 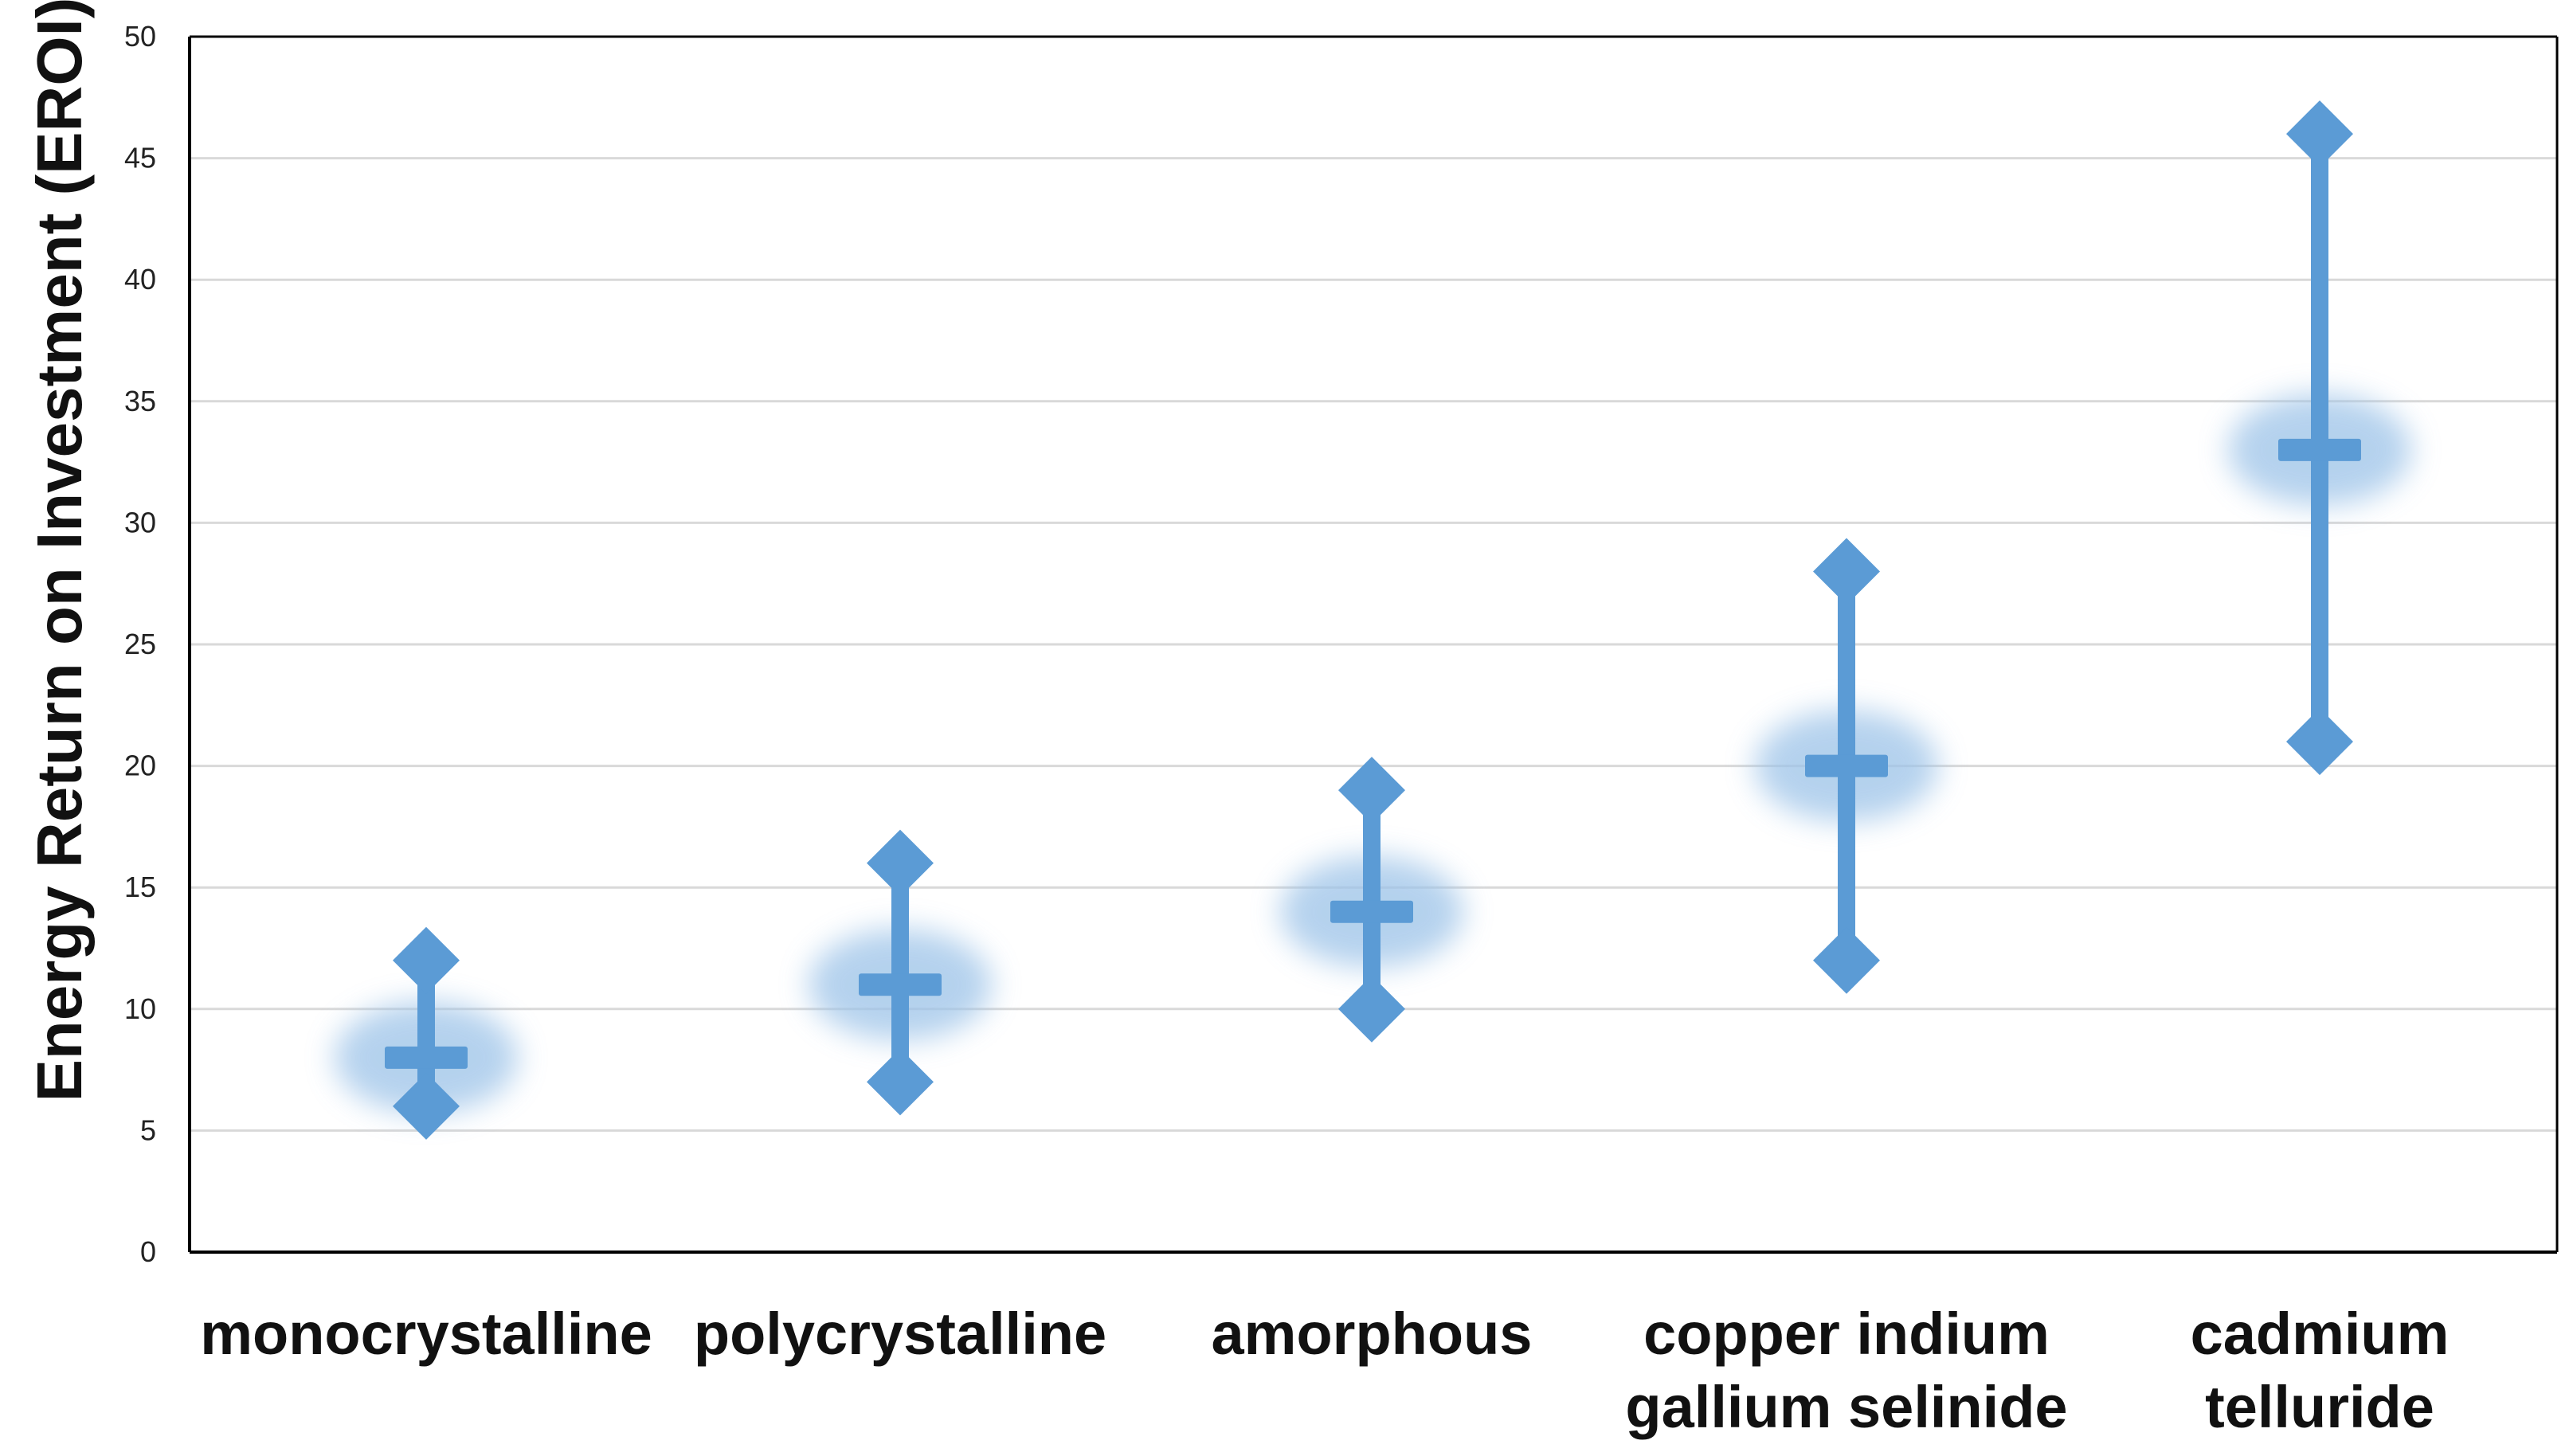 What do you see at coordinates (148, 1251) in the screenshot?
I see `y-tick-label: 0` at bounding box center [148, 1251].